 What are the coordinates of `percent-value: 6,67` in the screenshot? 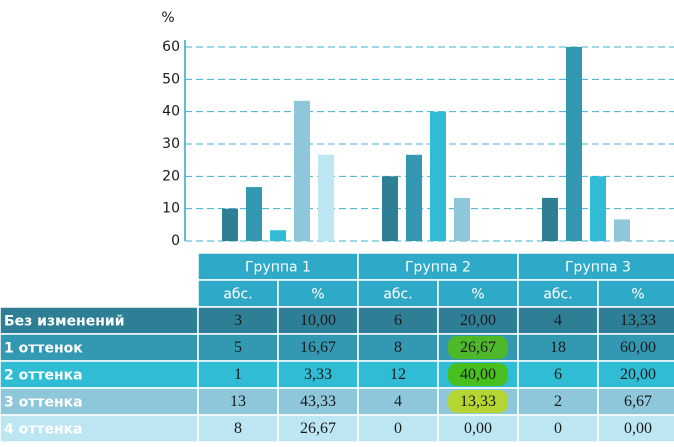 It's located at (638, 401).